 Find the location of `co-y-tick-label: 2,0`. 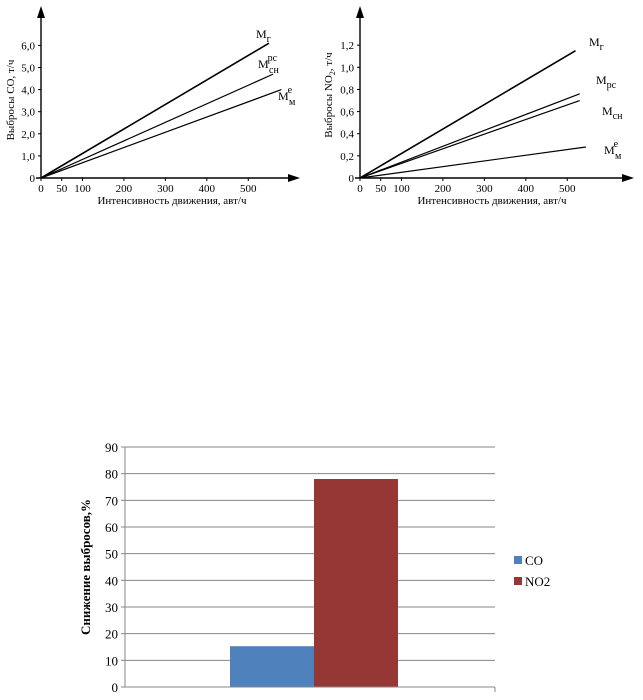

co-y-tick-label: 2,0 is located at coordinates (28, 135).